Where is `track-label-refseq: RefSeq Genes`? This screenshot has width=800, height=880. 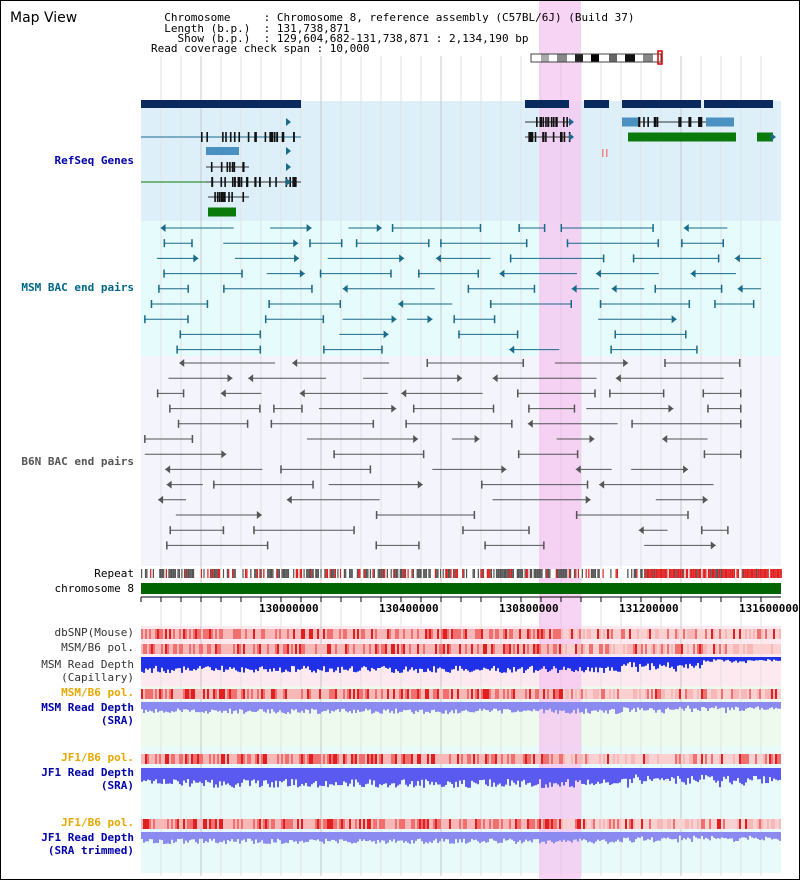 track-label-refseq: RefSeq Genes is located at coordinates (94, 160).